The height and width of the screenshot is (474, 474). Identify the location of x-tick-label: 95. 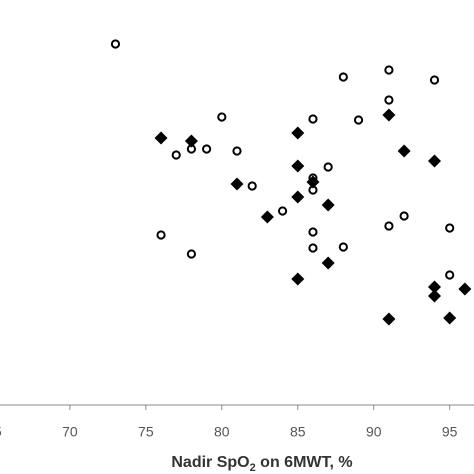
(450, 432).